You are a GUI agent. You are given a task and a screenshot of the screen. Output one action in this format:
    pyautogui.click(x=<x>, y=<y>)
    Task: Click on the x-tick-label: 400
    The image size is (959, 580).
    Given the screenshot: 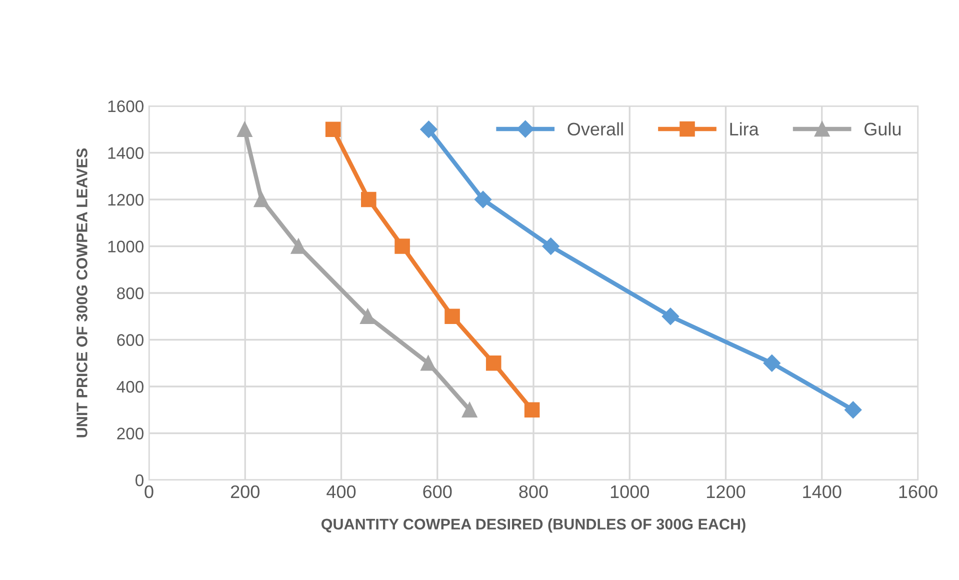 What is the action you would take?
    pyautogui.click(x=341, y=491)
    